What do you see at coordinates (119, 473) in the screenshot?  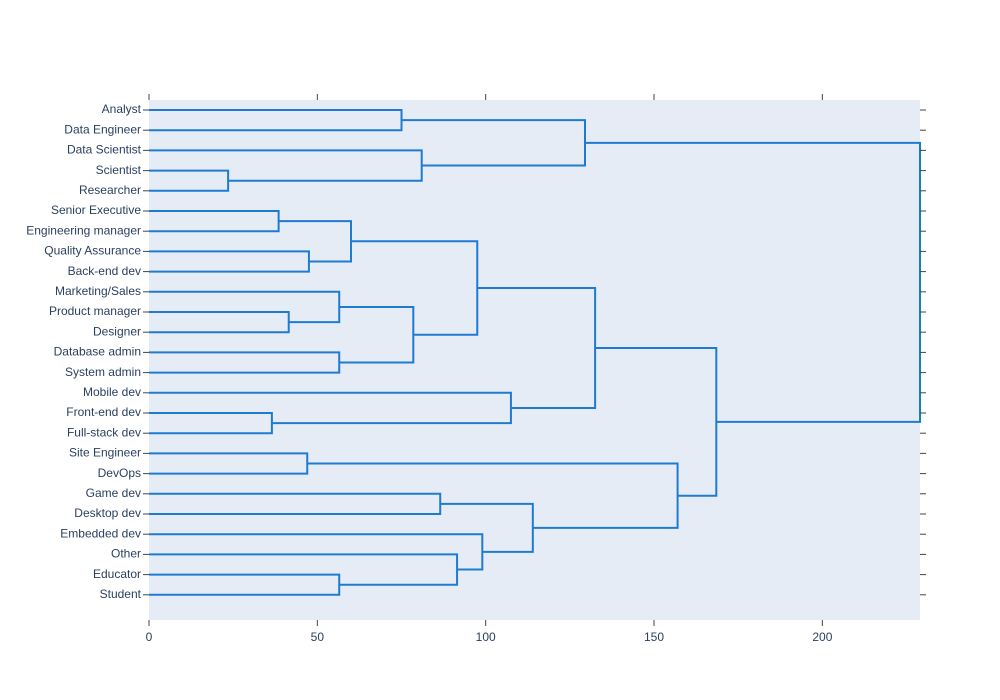 I see `leaf-label: DevOps` at bounding box center [119, 473].